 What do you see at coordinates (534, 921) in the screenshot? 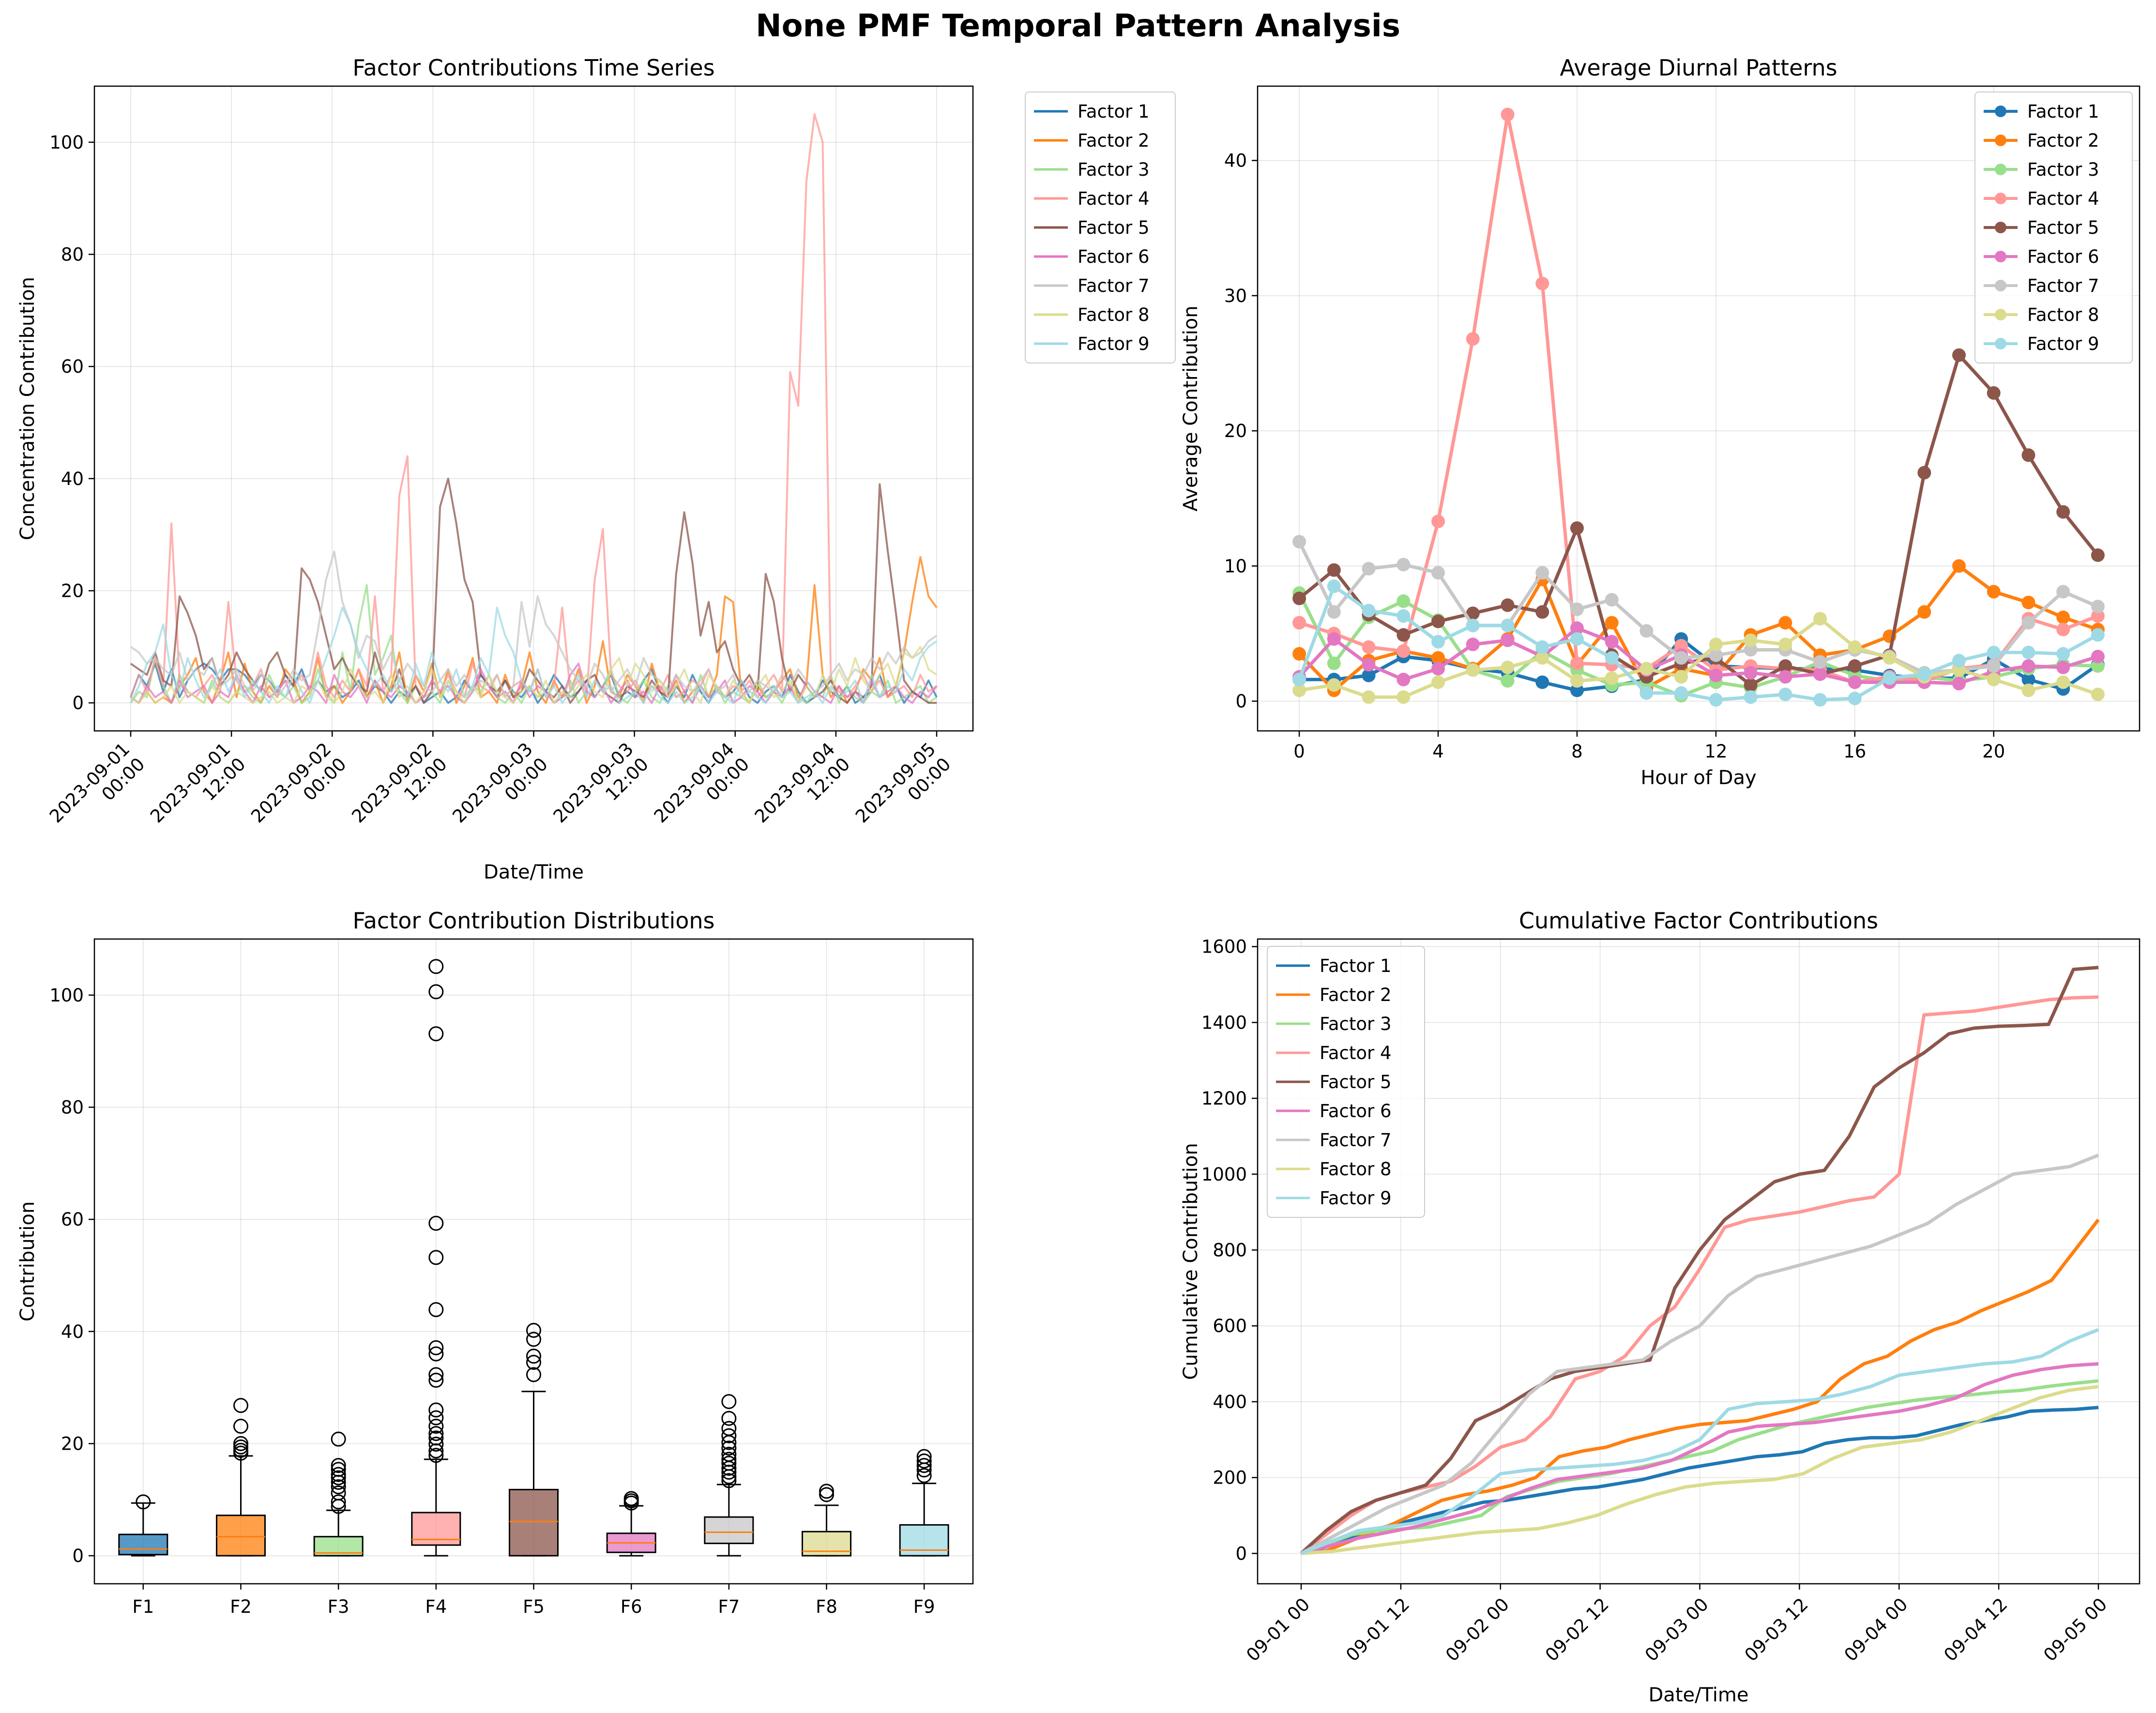
I see `panel-title: Factor Contribution Distributions` at bounding box center [534, 921].